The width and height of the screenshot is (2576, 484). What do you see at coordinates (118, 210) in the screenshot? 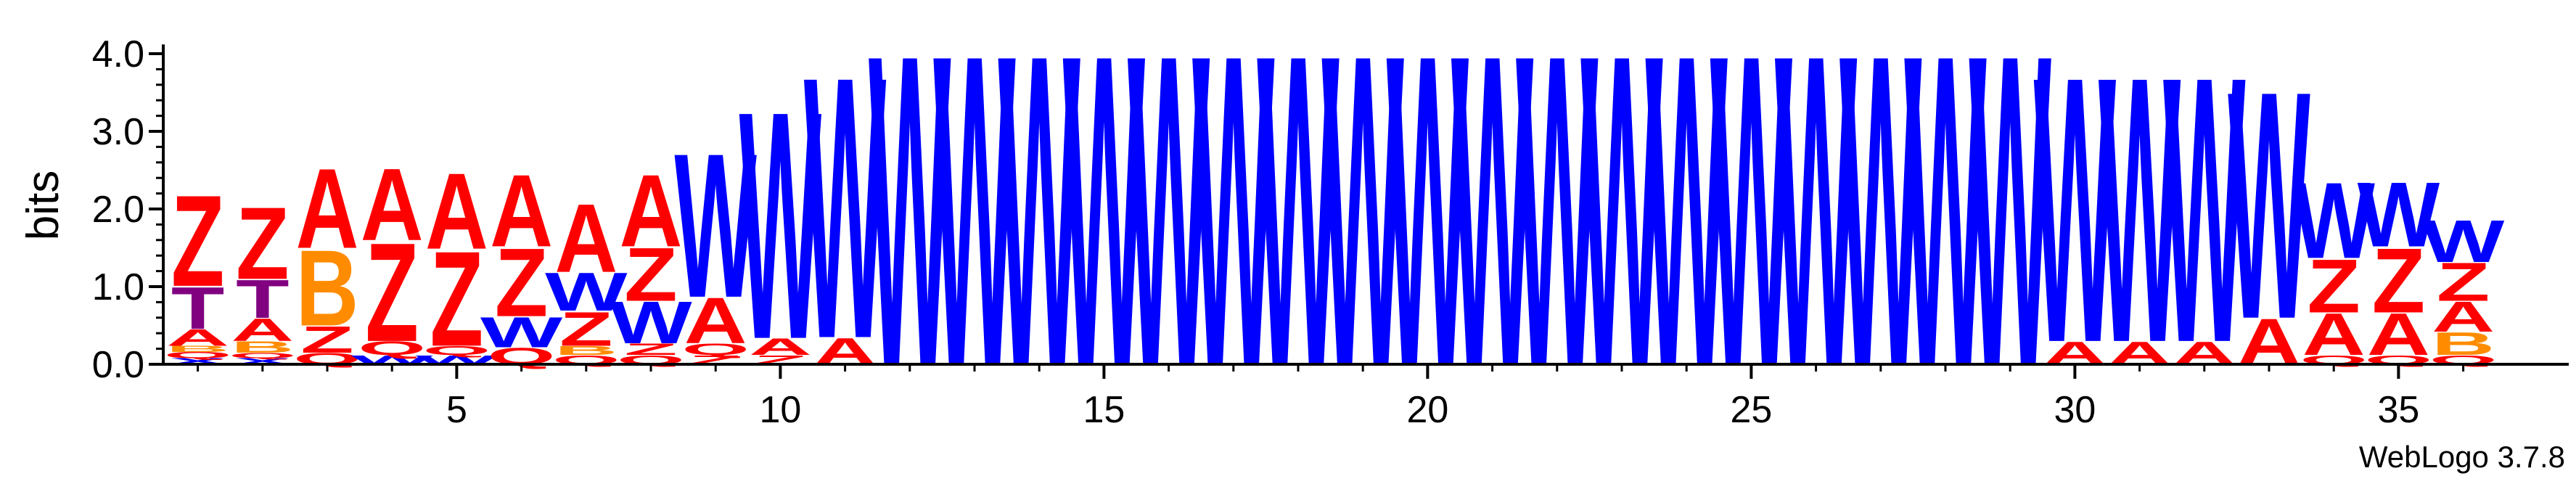
I see `y-tick-label: 2.0` at bounding box center [118, 210].